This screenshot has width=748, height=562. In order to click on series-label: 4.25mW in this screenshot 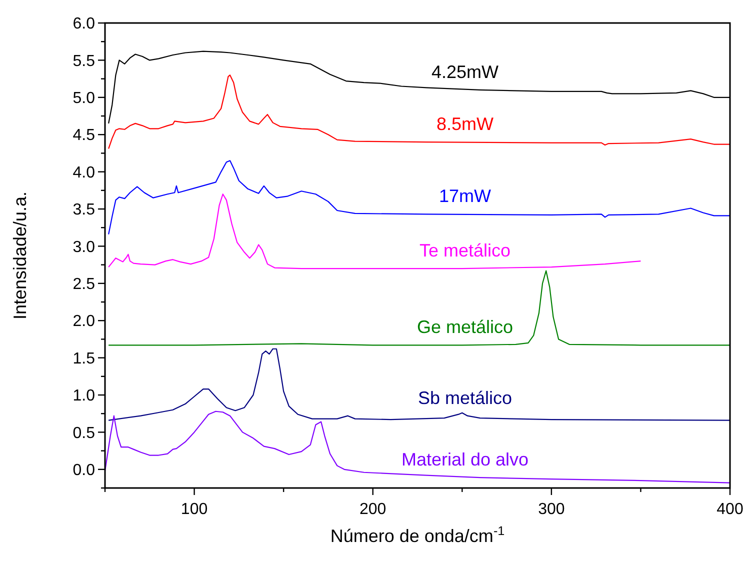, I will do `click(465, 72)`.